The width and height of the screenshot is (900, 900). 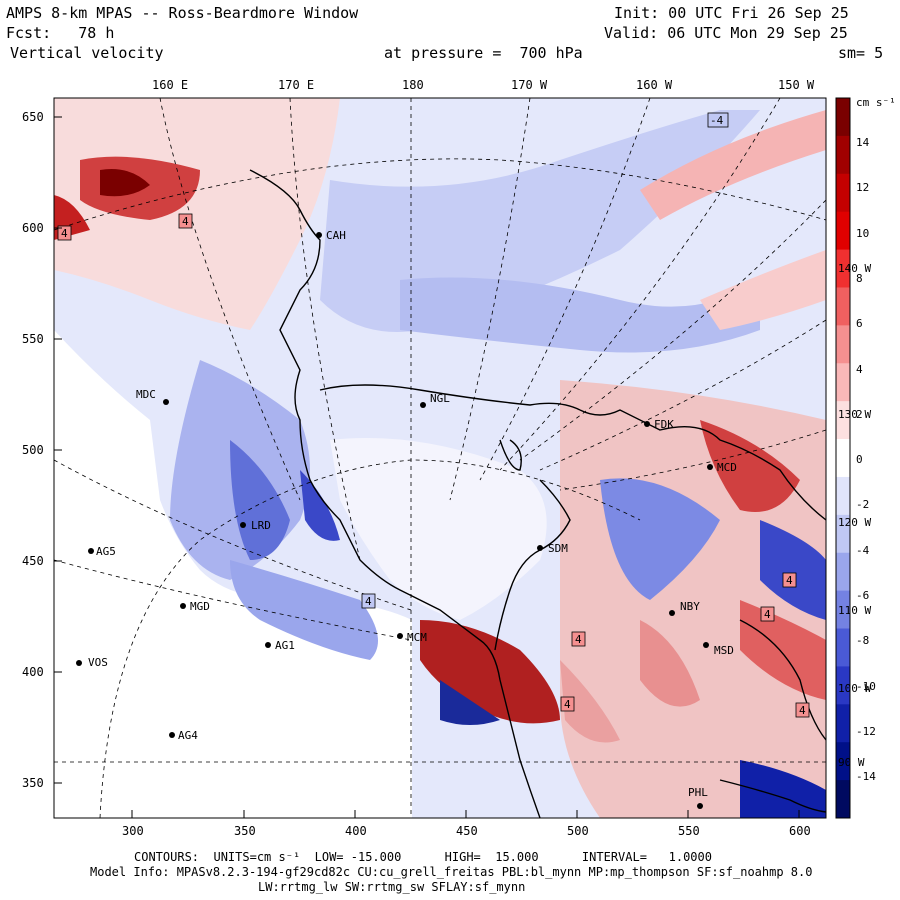 I want to click on meridian-label: 120 W, so click(x=854, y=522).